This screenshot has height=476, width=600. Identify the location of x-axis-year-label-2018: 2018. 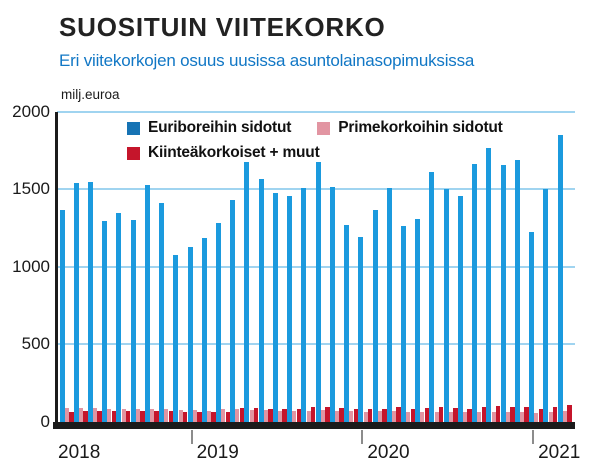
(79, 452).